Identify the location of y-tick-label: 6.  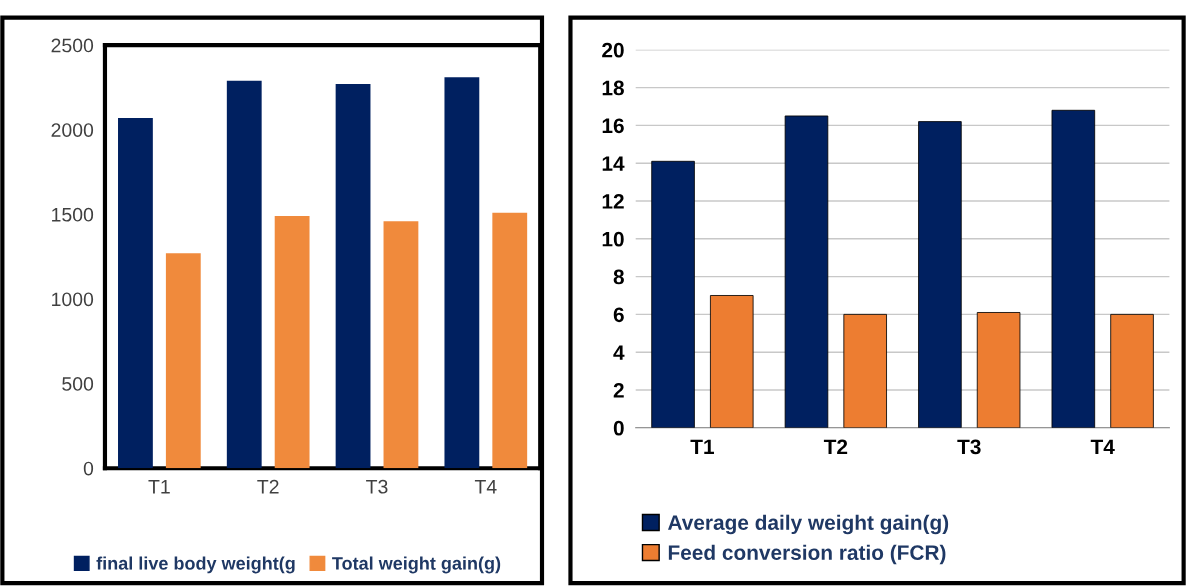
(618, 315).